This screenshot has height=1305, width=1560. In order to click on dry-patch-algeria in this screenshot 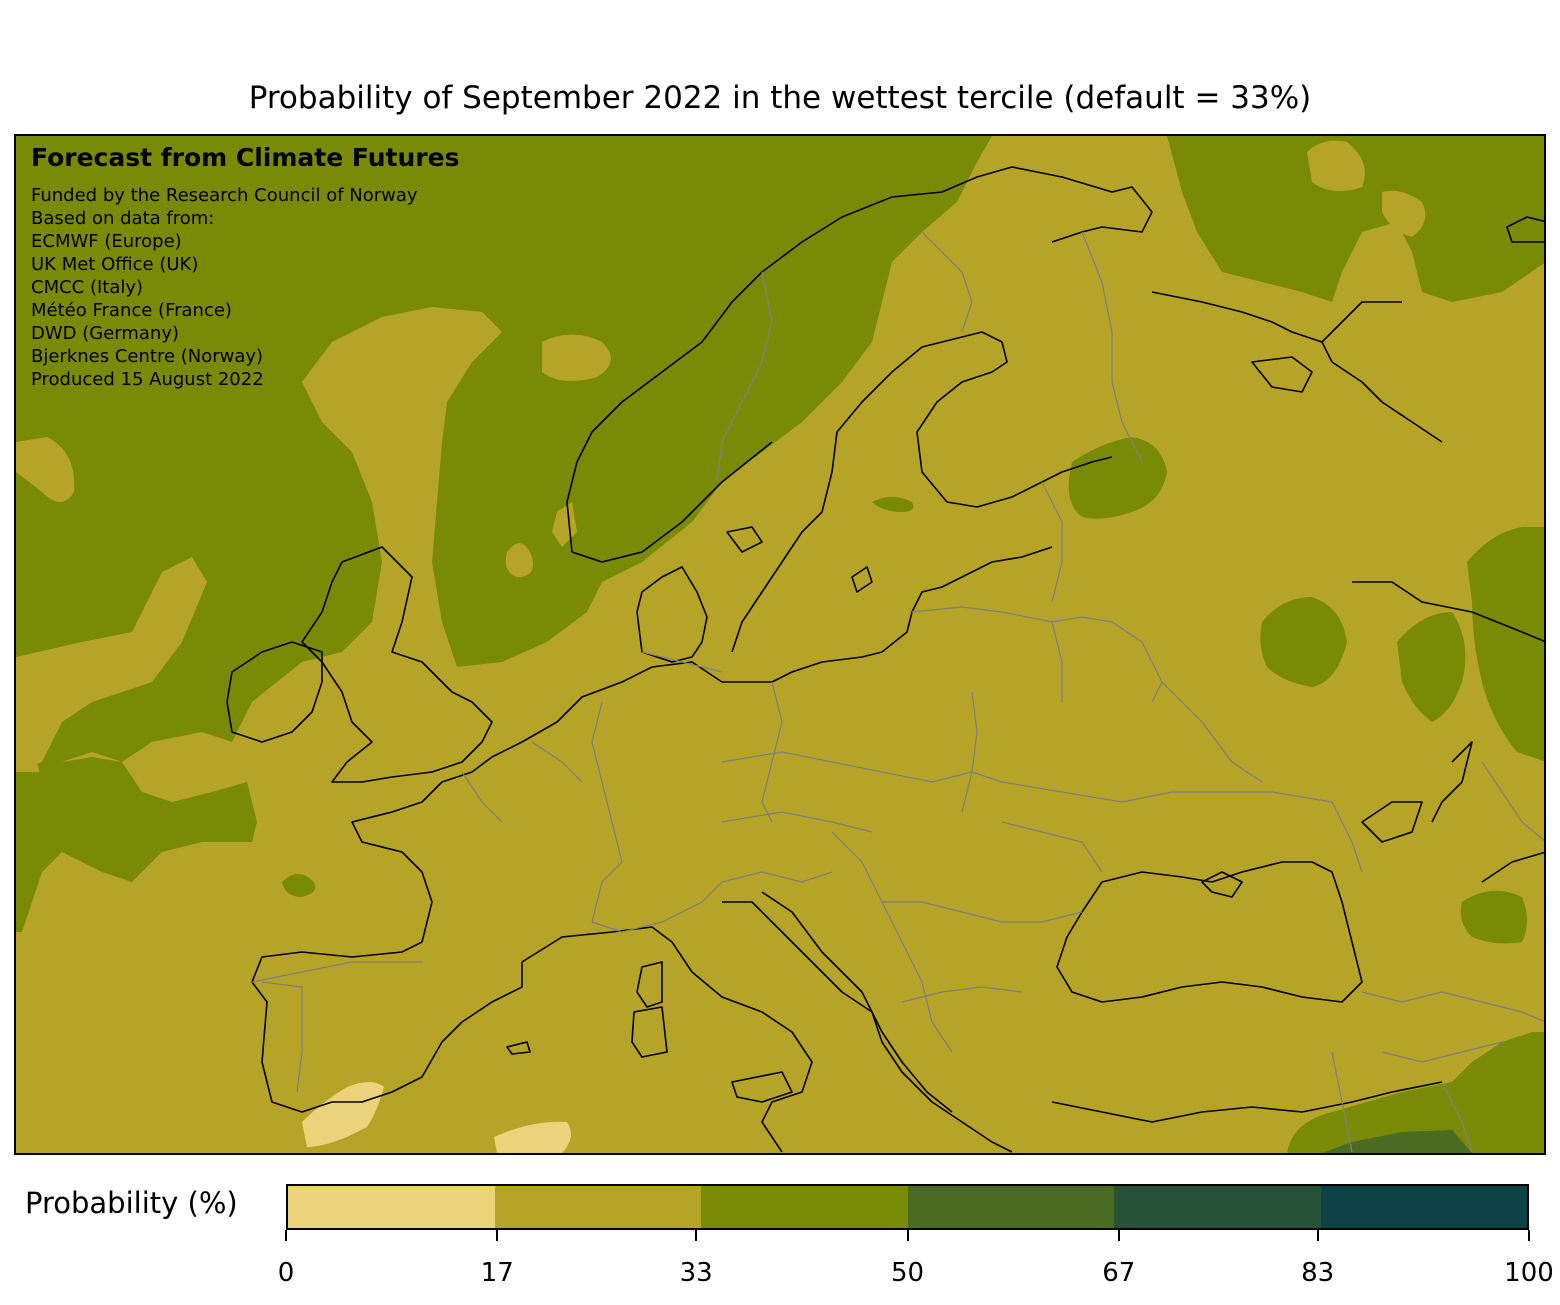, I will do `click(532, 1137)`.